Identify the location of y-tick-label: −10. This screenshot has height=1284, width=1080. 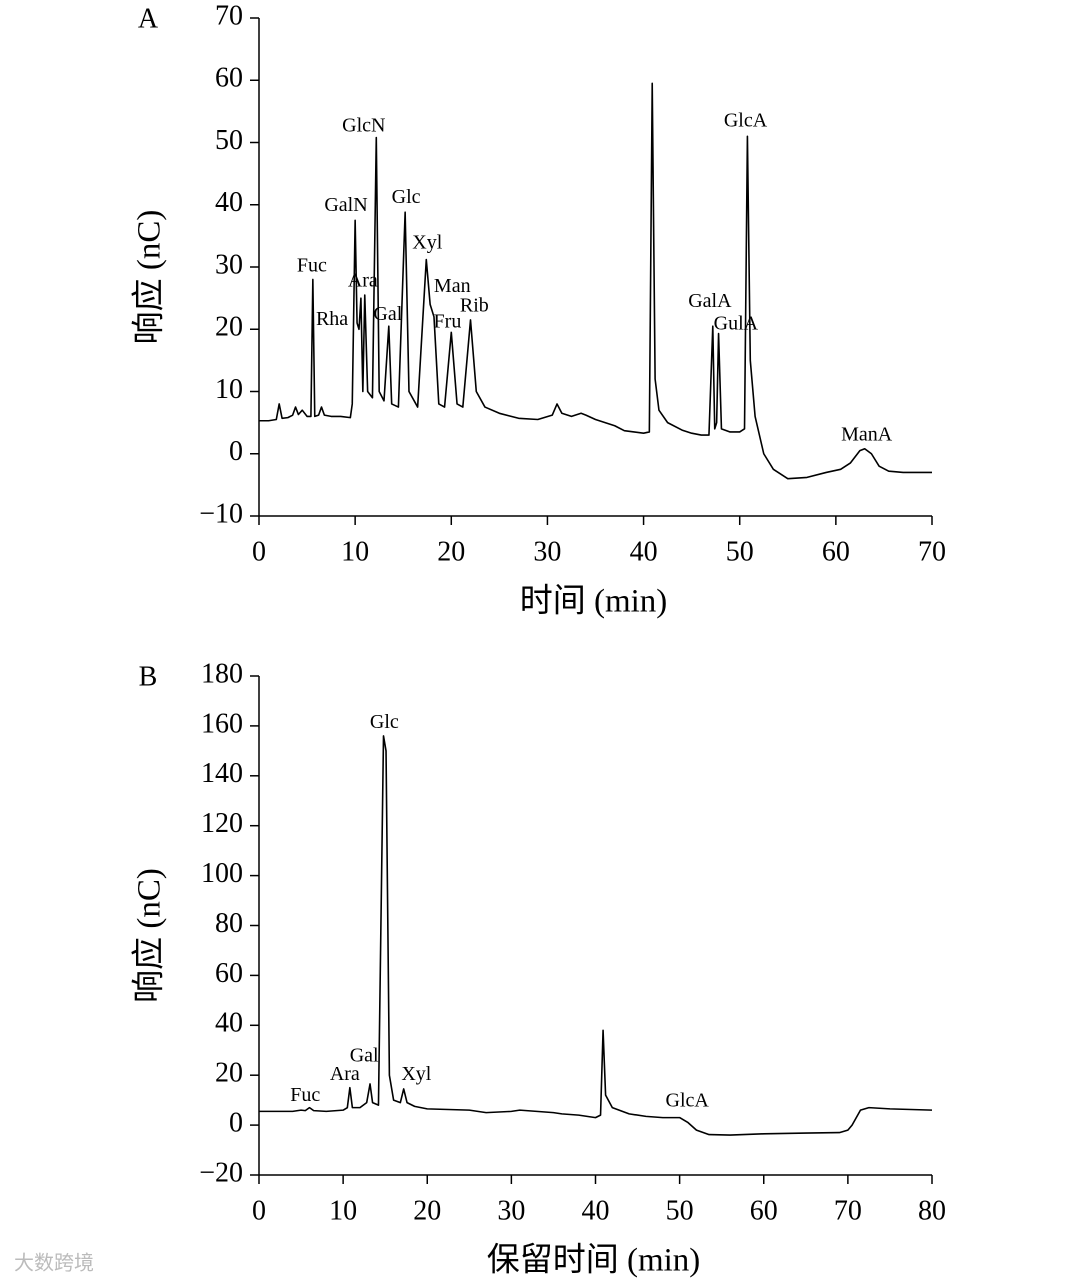
(221, 513).